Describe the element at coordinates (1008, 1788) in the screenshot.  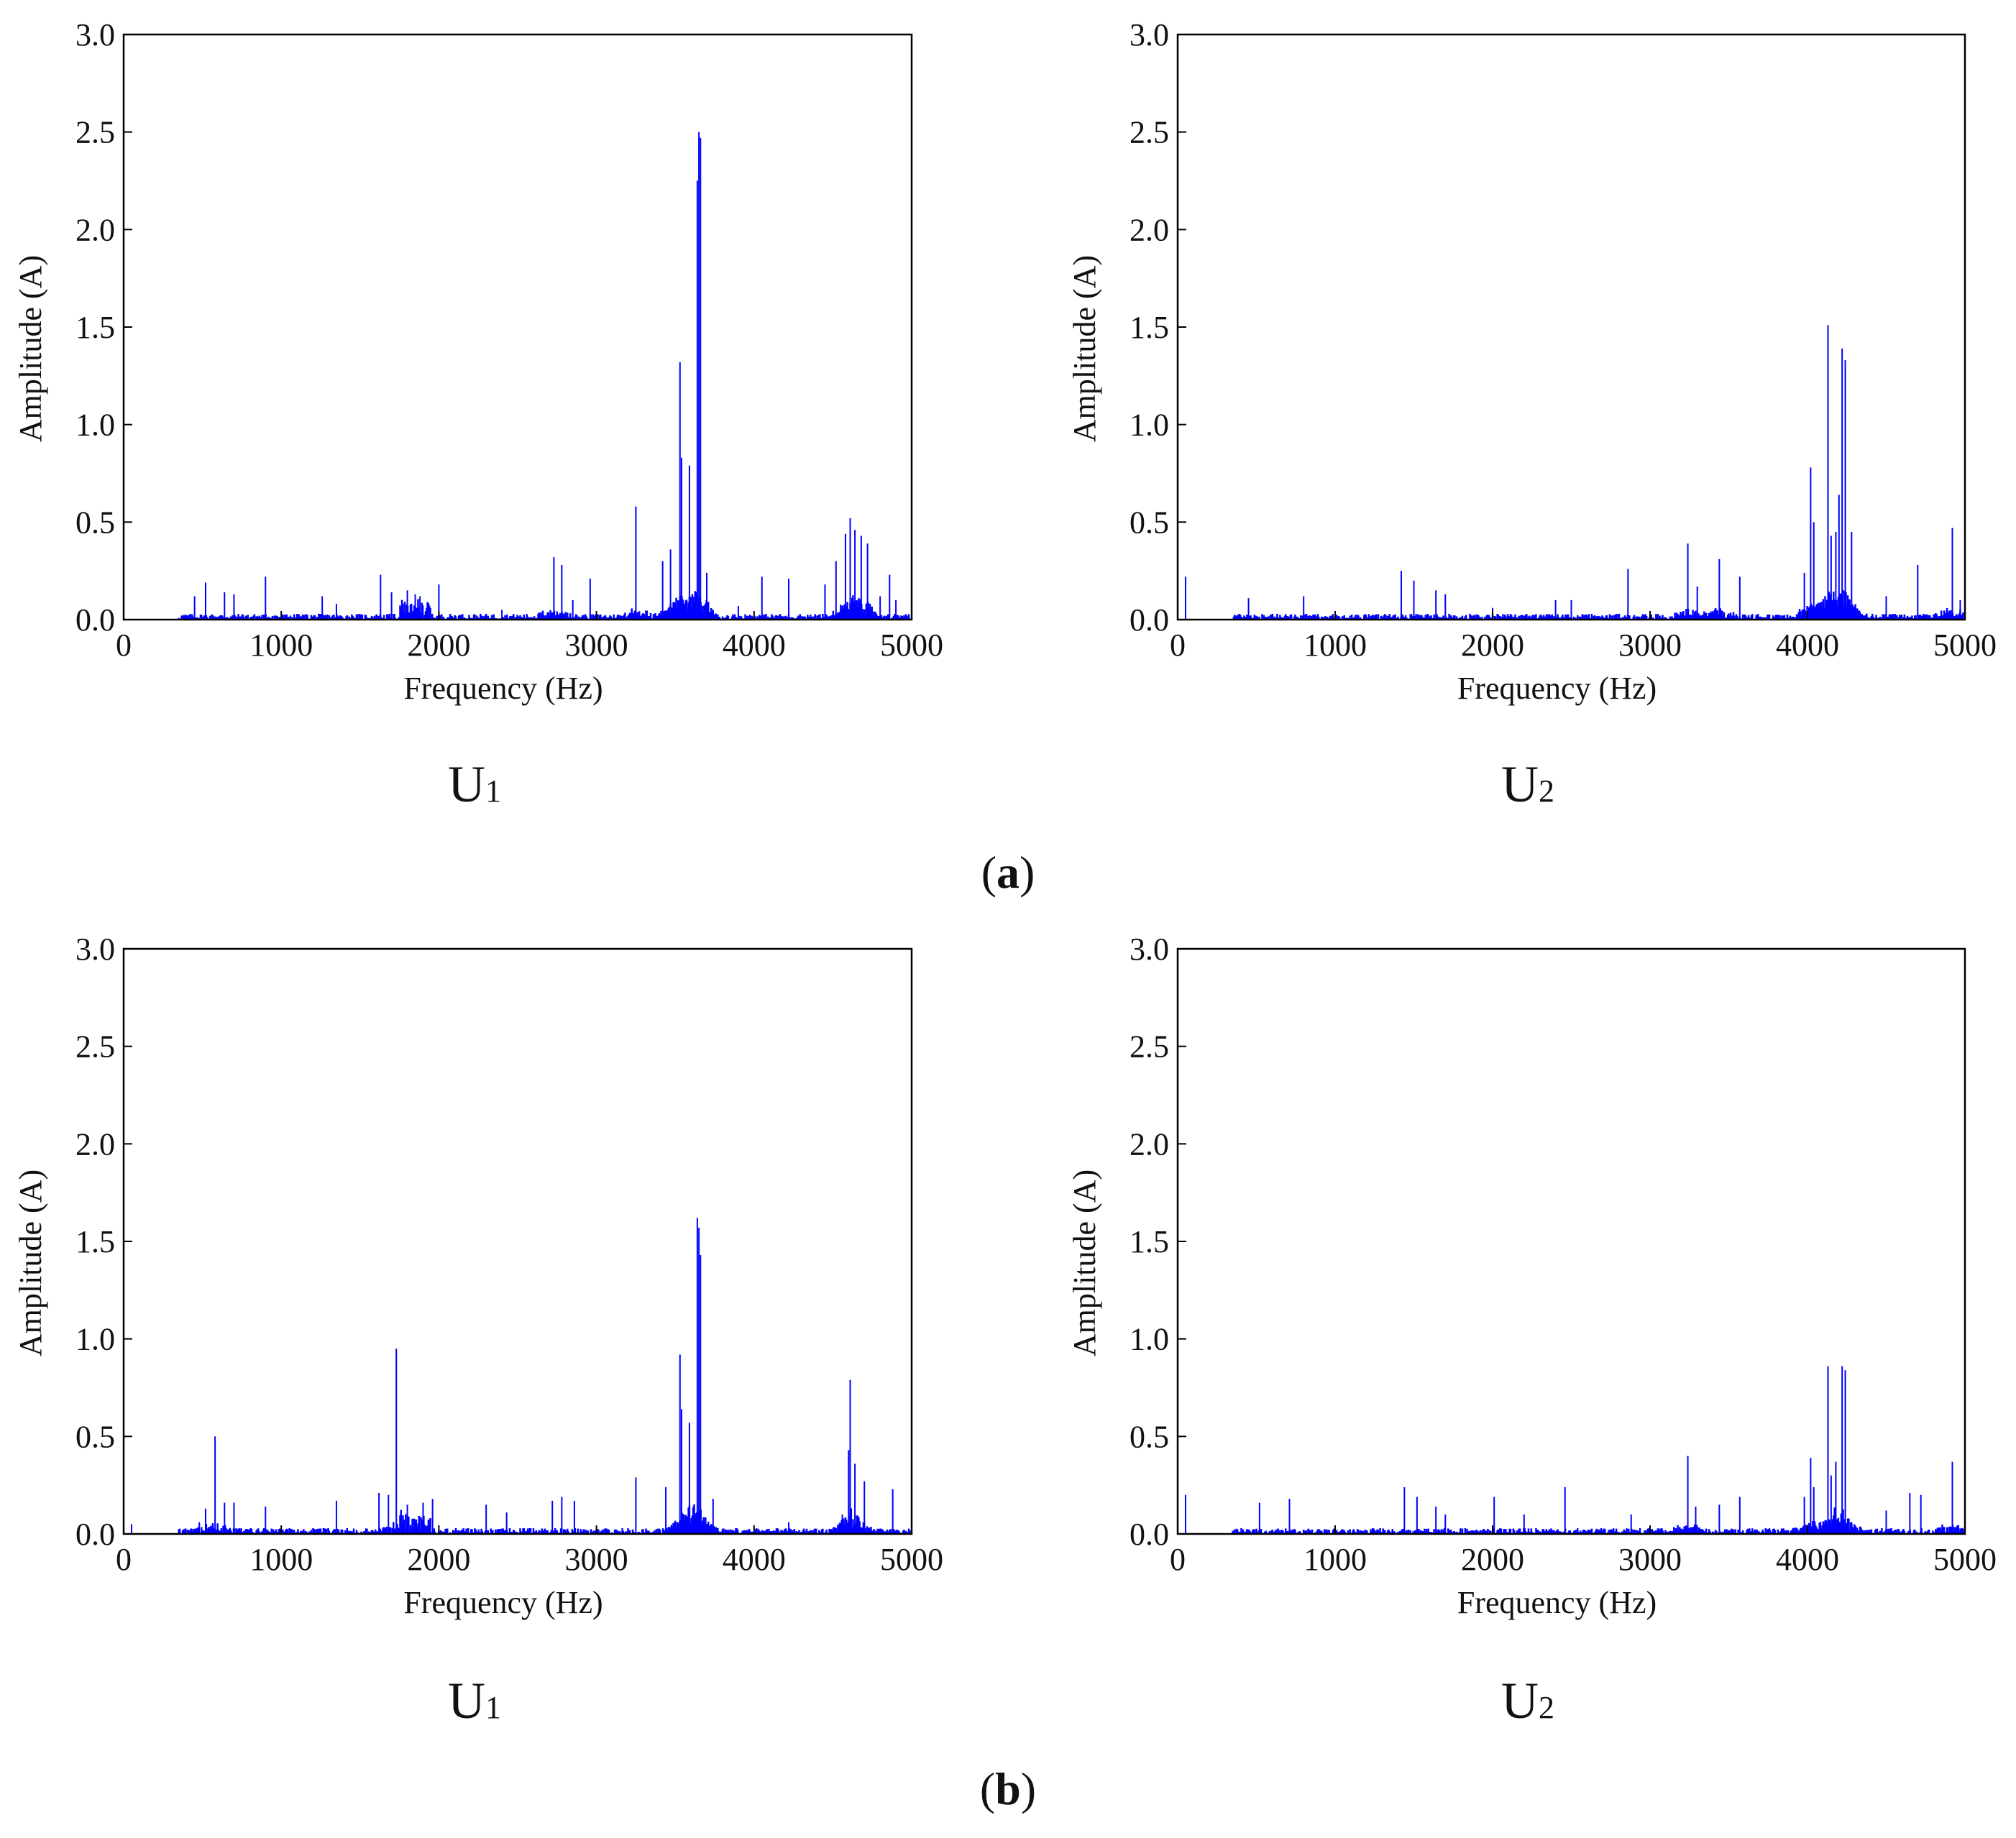
I see `group-label-b: (b)` at that location.